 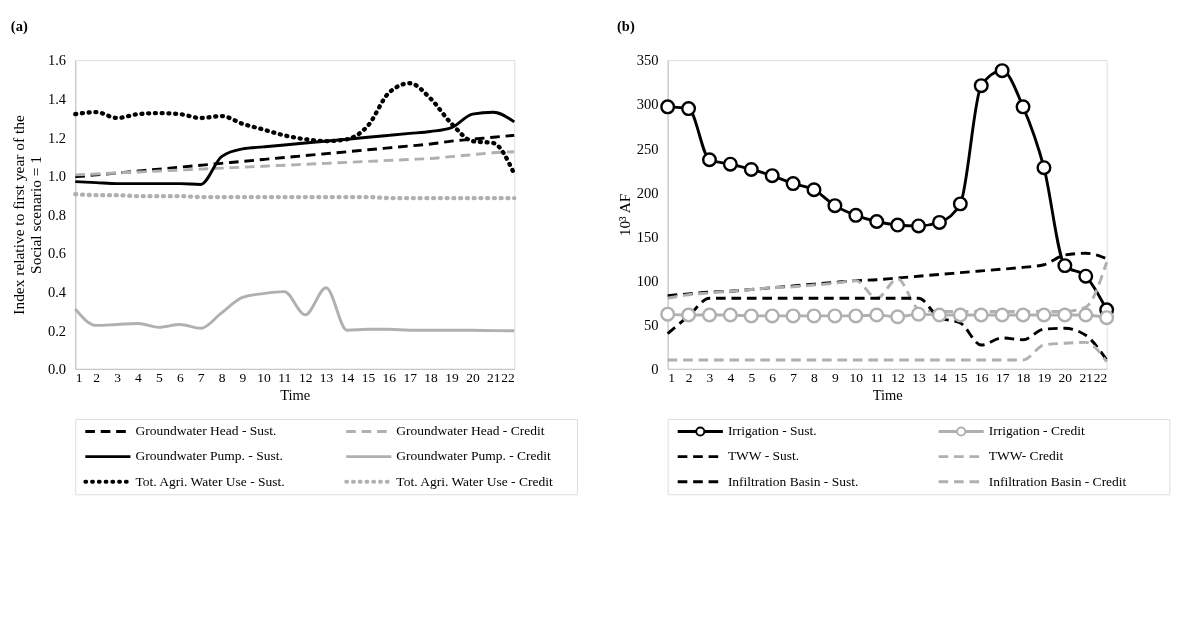 What do you see at coordinates (647, 192) in the screenshot?
I see `y-tick-label: 200` at bounding box center [647, 192].